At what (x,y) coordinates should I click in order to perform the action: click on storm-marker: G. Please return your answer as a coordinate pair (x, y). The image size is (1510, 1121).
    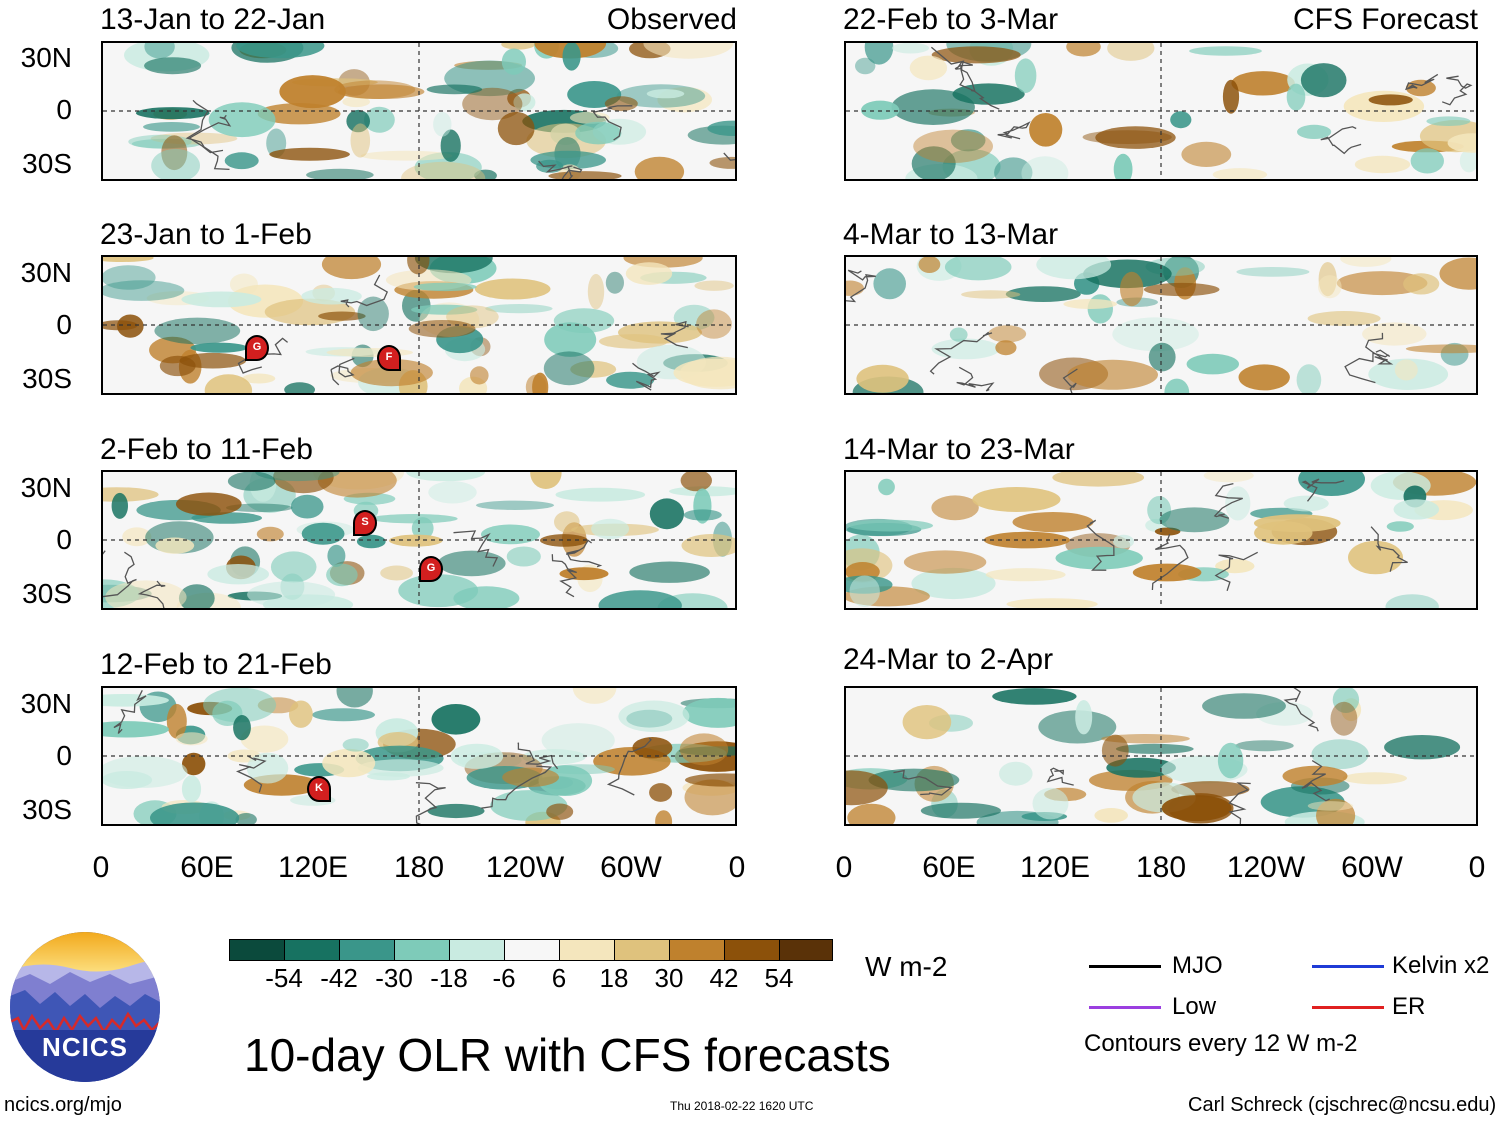
    Looking at the image, I should click on (431, 569).